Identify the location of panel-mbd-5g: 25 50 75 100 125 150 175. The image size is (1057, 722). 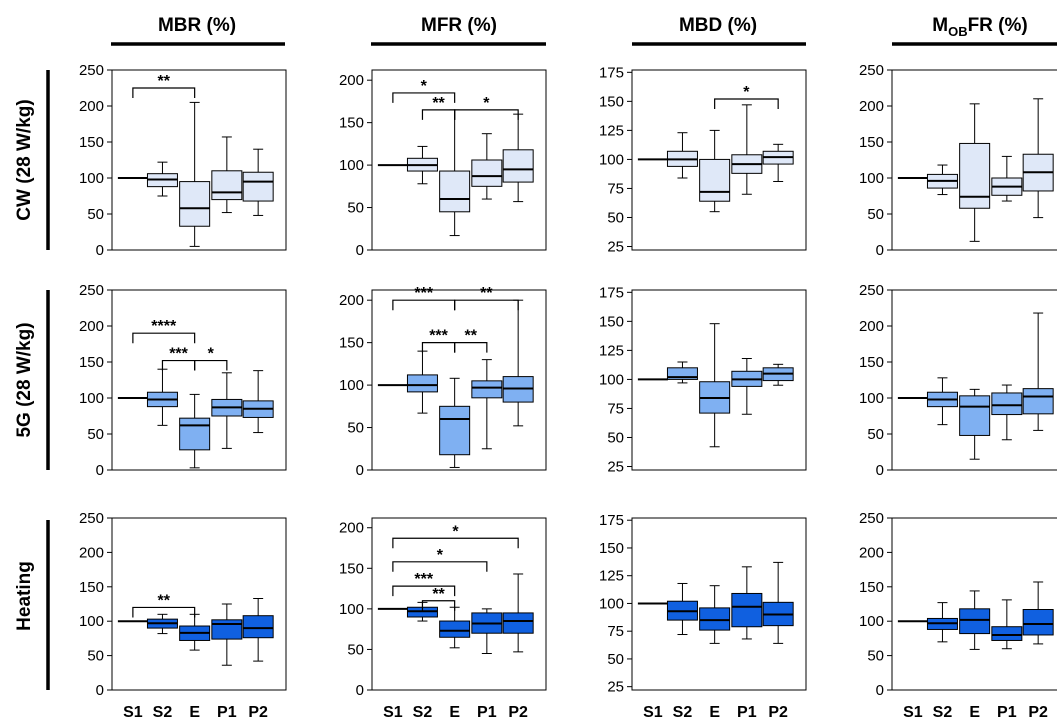
(703, 380).